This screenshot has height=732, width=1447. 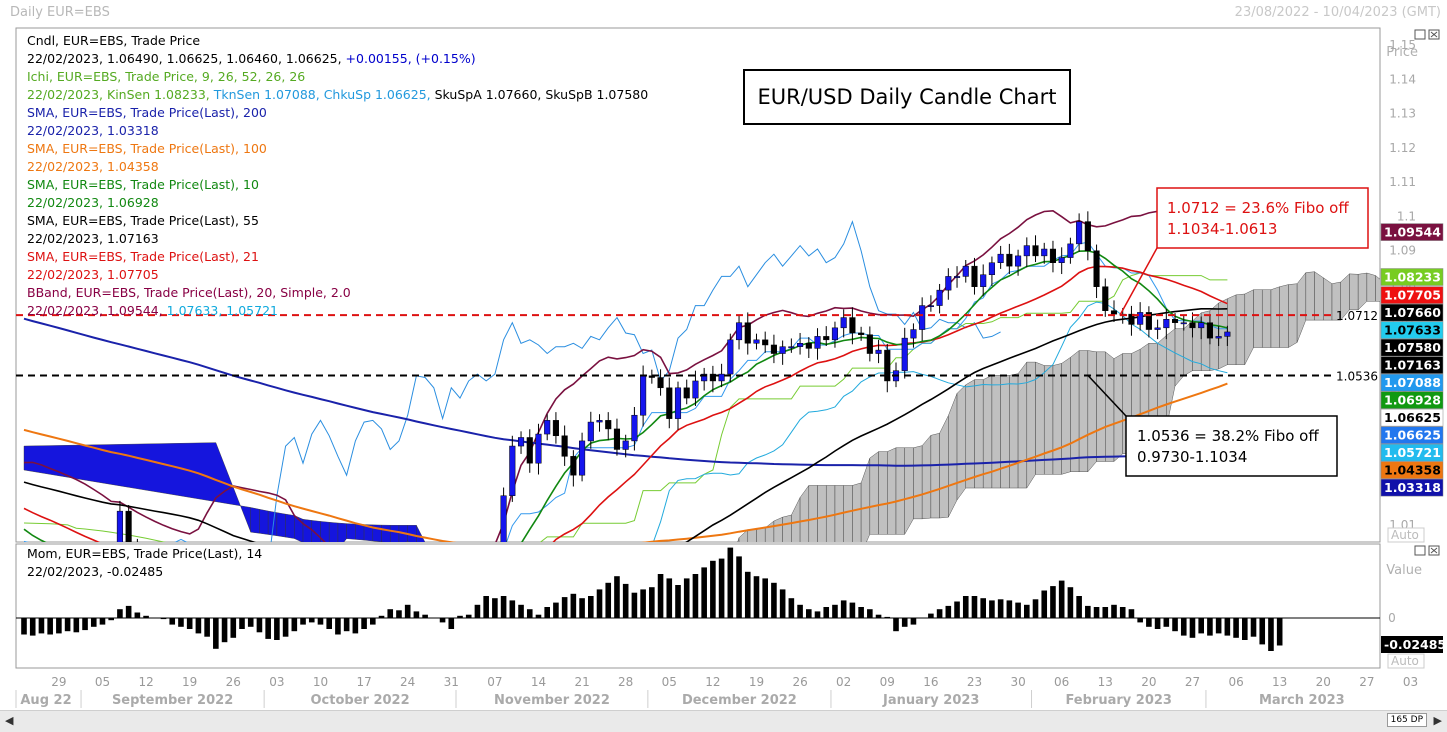 What do you see at coordinates (723, 721) in the screenshot?
I see `horizontal-scrollbar: ◀ 165 DP ▶` at bounding box center [723, 721].